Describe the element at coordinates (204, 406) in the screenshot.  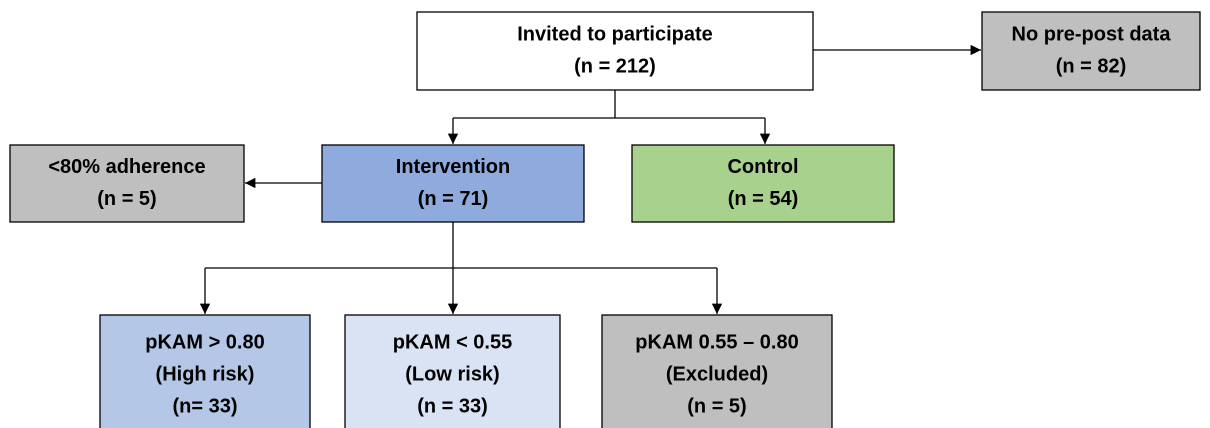
I see `node-text: (n= 33)` at that location.